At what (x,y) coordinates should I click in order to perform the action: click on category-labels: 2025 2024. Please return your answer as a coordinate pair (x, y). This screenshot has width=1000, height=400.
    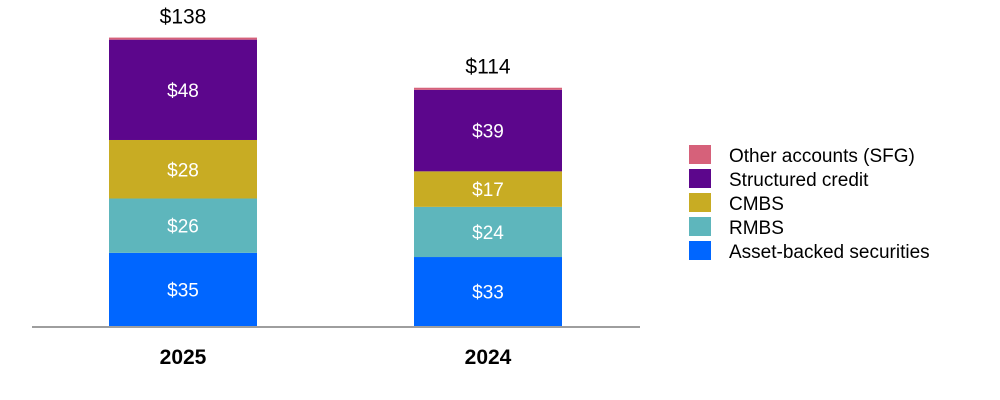
    Looking at the image, I should click on (336, 357).